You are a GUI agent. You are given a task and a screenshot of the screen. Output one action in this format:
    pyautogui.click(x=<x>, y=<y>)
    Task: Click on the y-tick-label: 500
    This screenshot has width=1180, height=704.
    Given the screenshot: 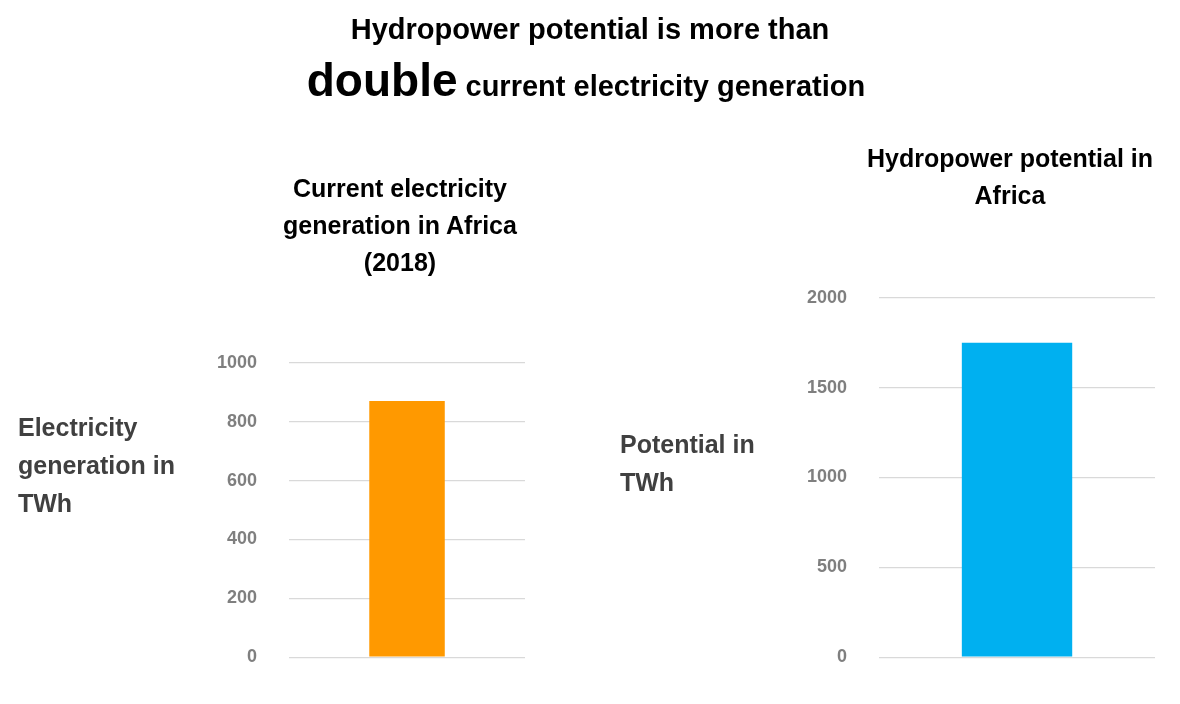 What is the action you would take?
    pyautogui.click(x=832, y=566)
    